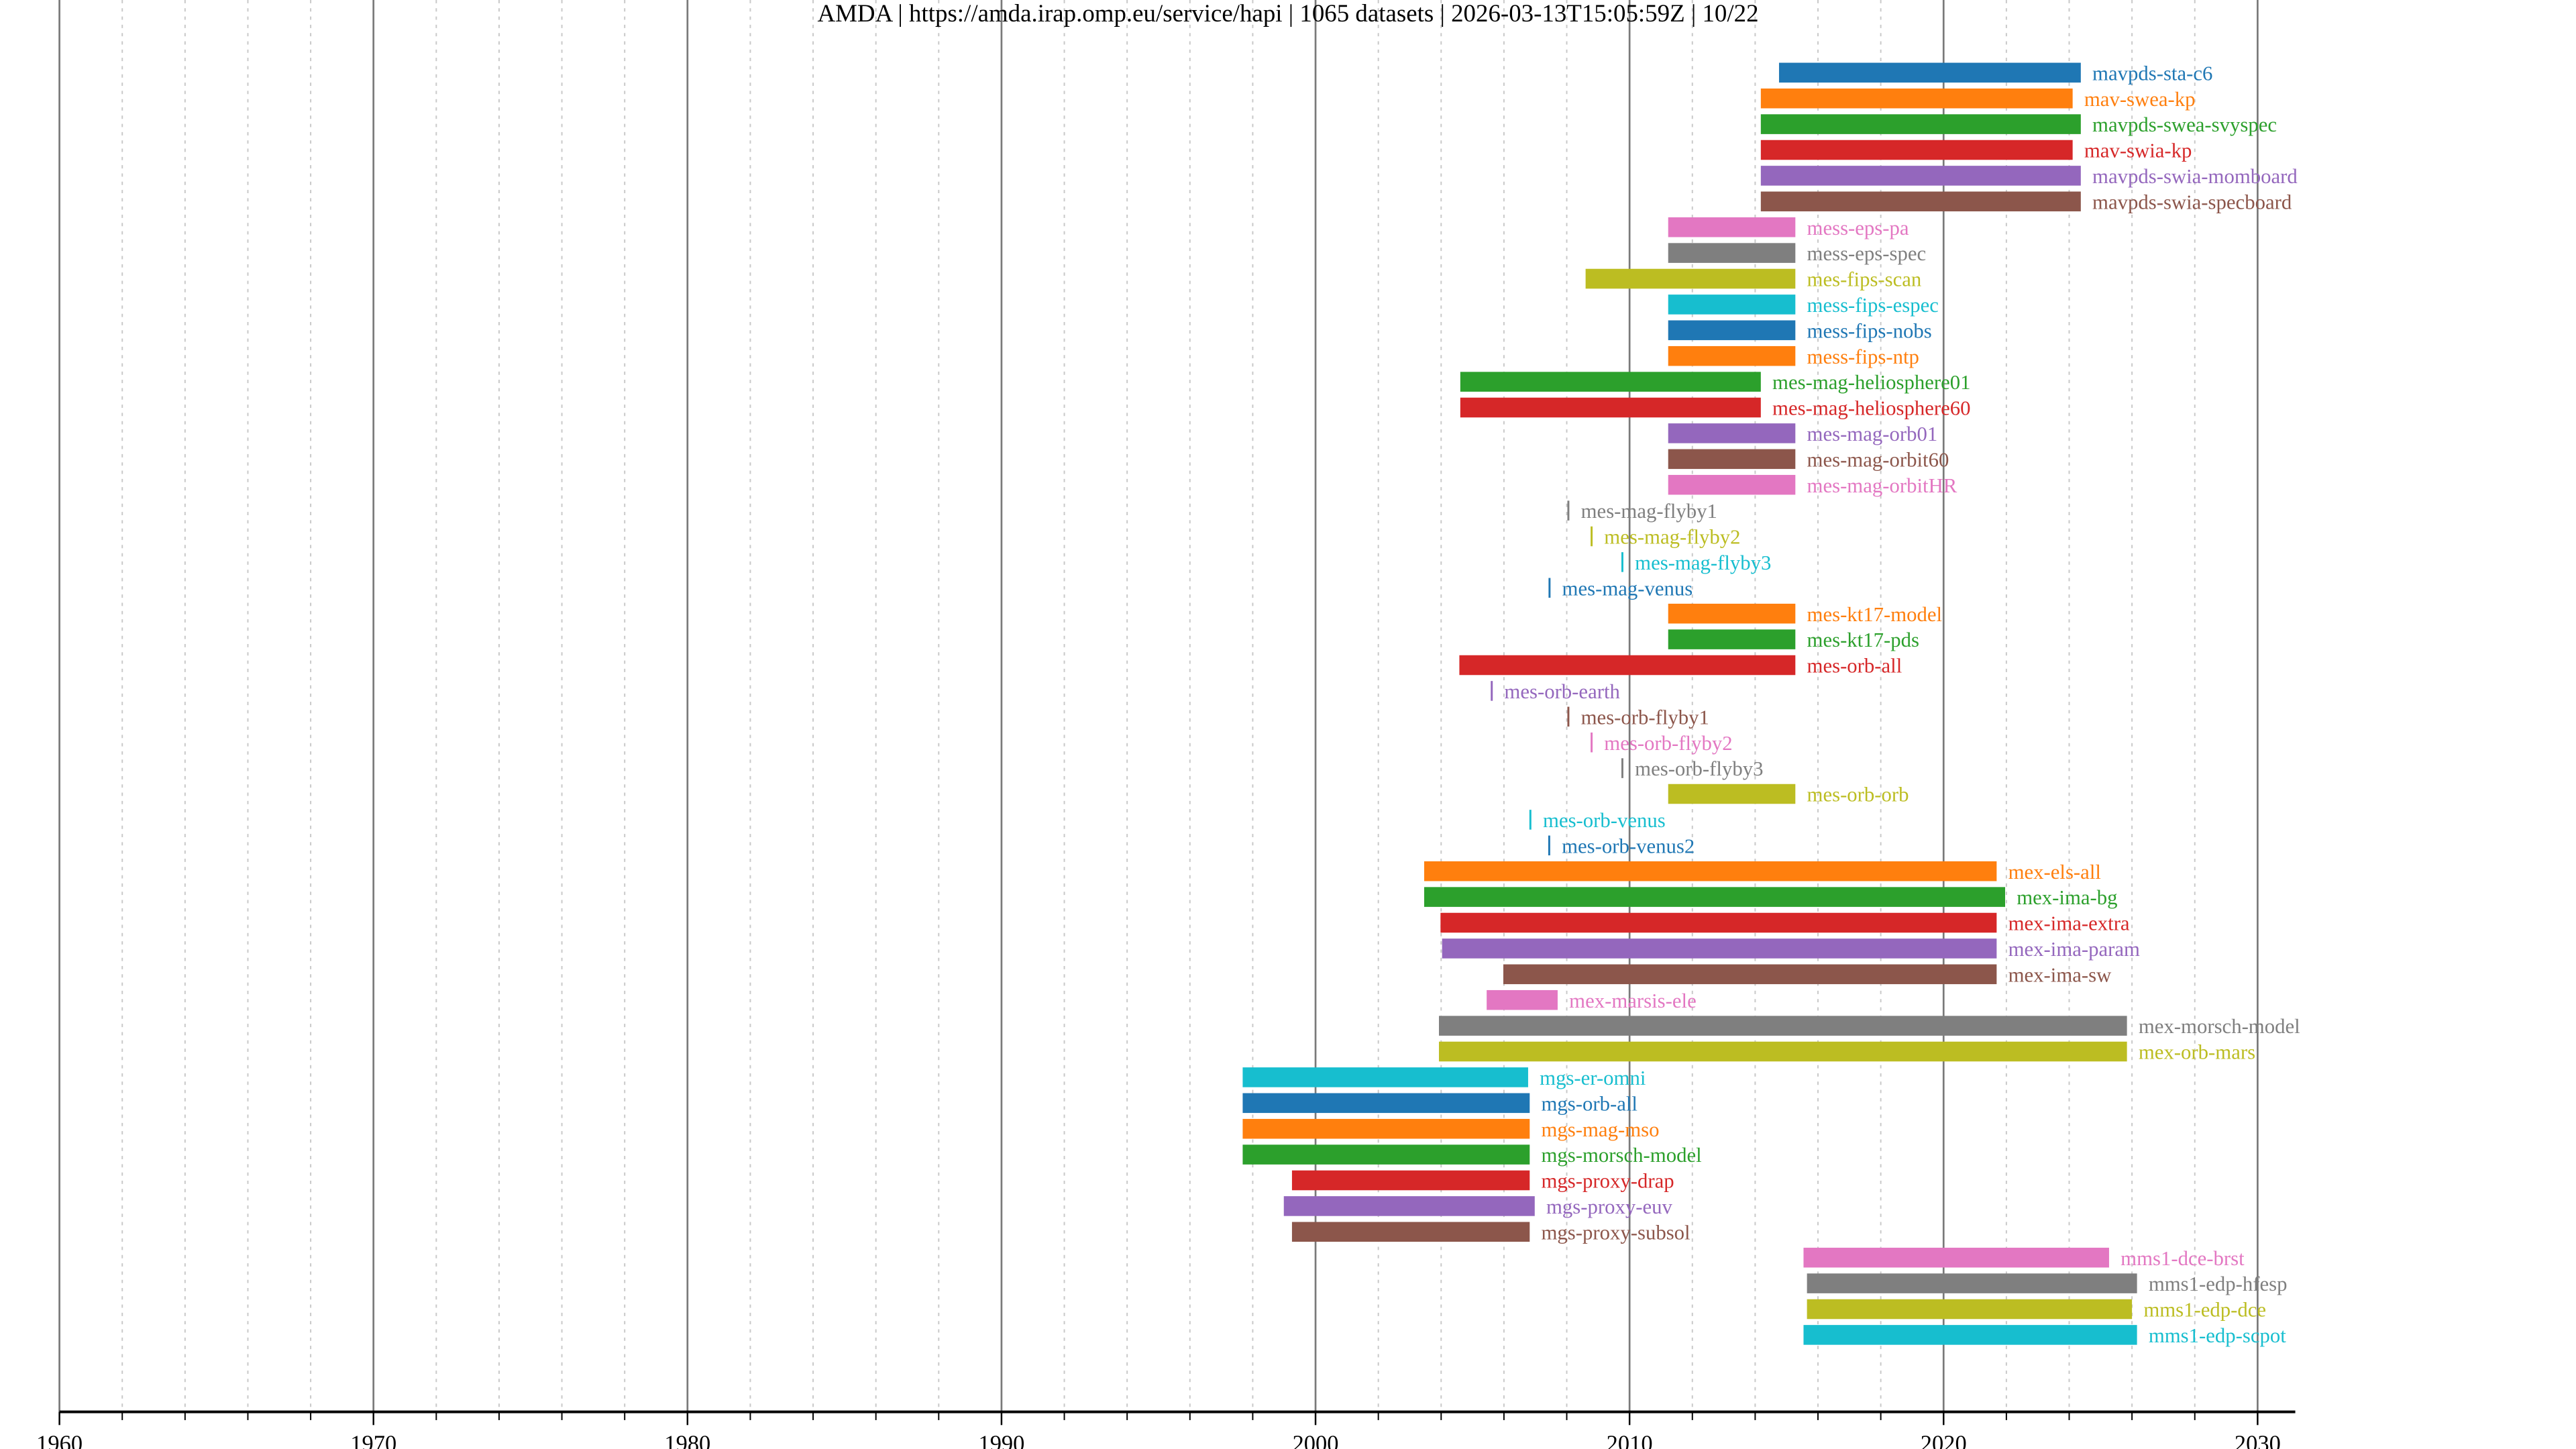  What do you see at coordinates (2197, 1052) in the screenshot?
I see `dataset-label: mex-orb-mars` at bounding box center [2197, 1052].